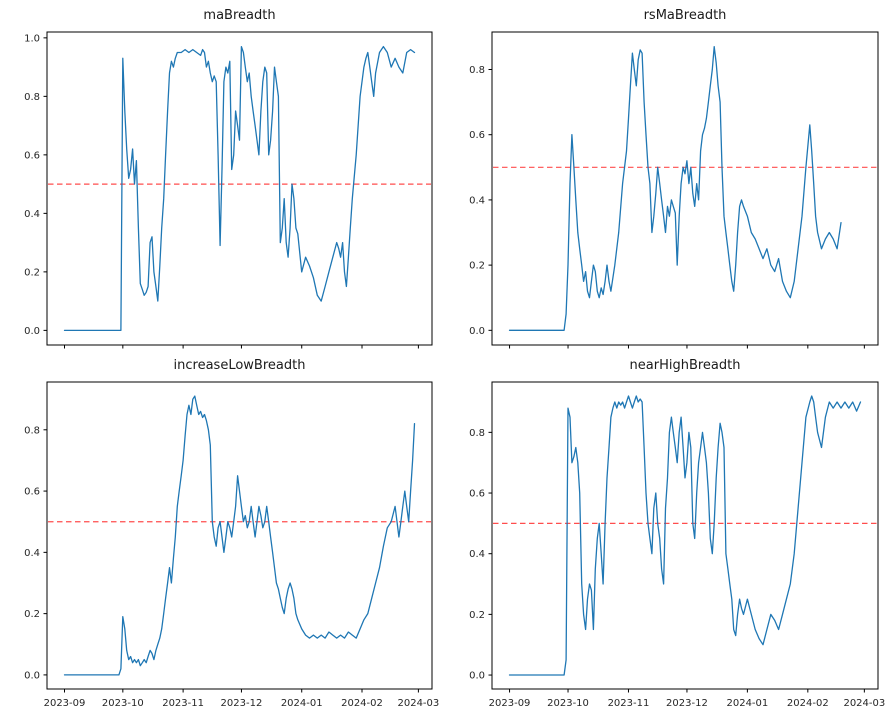 The height and width of the screenshot is (715, 891). Describe the element at coordinates (239, 365) in the screenshot. I see `chart-title-increaselowbreadth: increaseLowBreadth` at that location.